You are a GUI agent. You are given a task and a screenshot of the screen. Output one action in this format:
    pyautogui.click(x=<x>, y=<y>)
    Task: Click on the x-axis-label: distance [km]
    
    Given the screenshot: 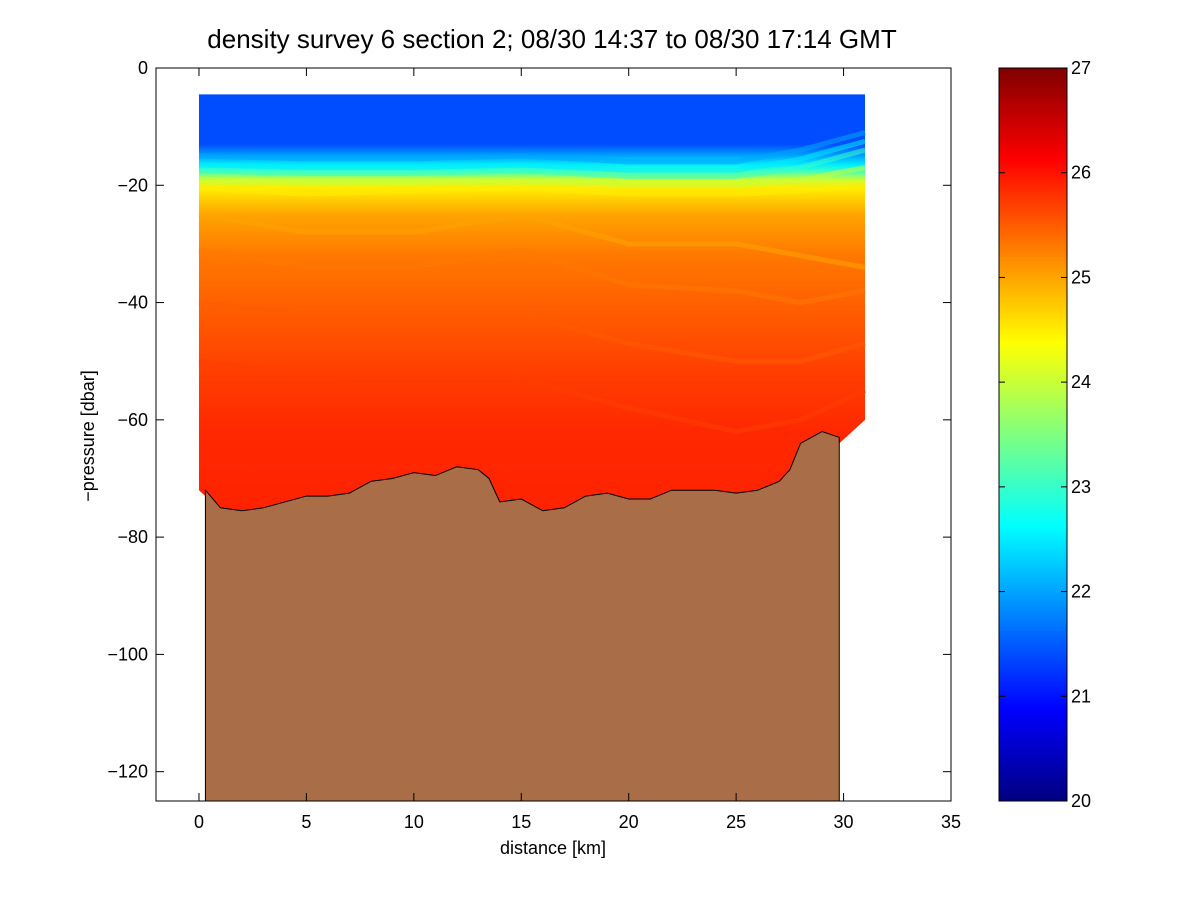 What is the action you would take?
    pyautogui.click(x=553, y=848)
    